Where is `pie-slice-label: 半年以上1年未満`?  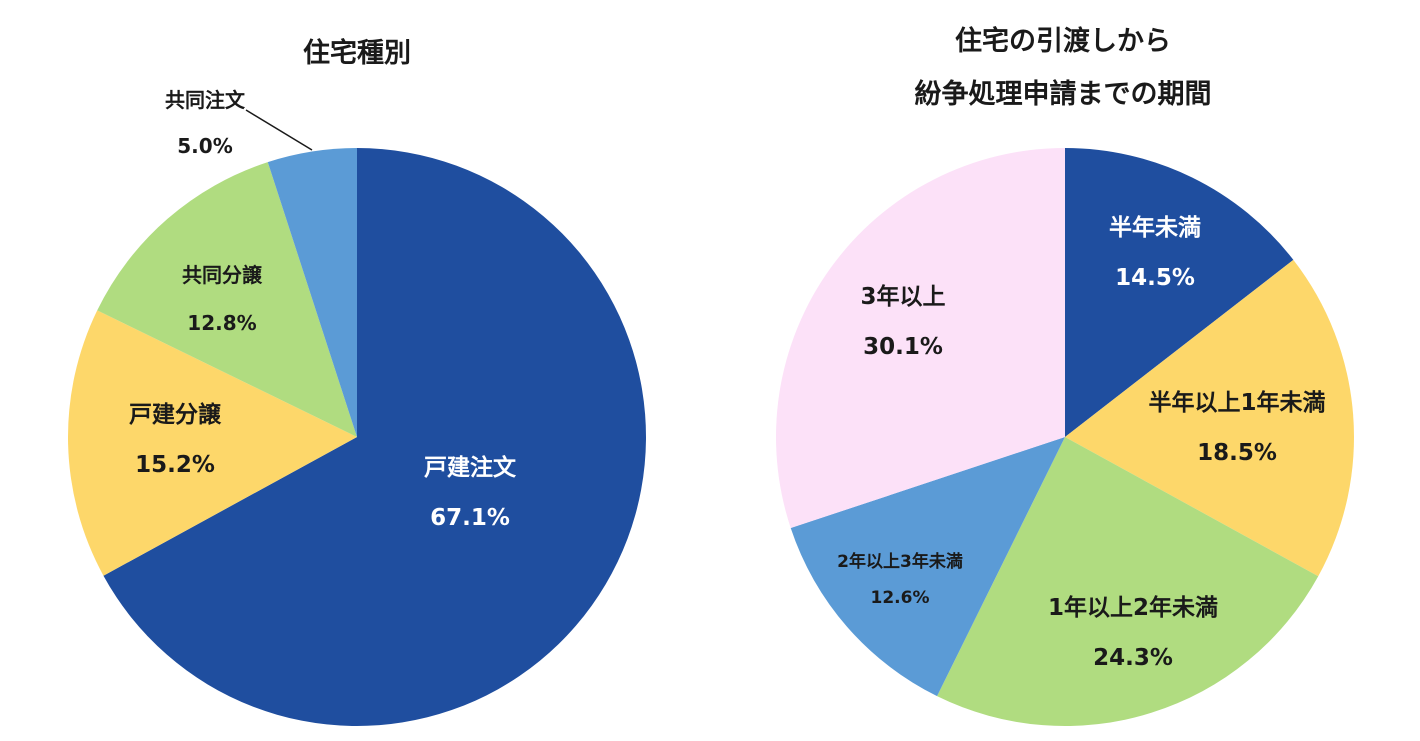
pie-slice-label: 半年以上1年未満 is located at coordinates (1236, 402).